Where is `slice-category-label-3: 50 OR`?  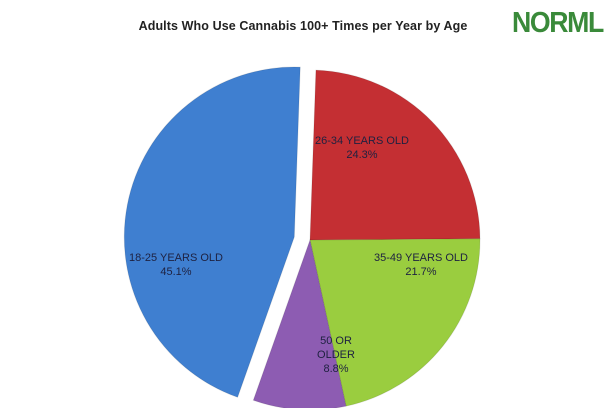
slice-category-label-3: 50 OR is located at coordinates (336, 341).